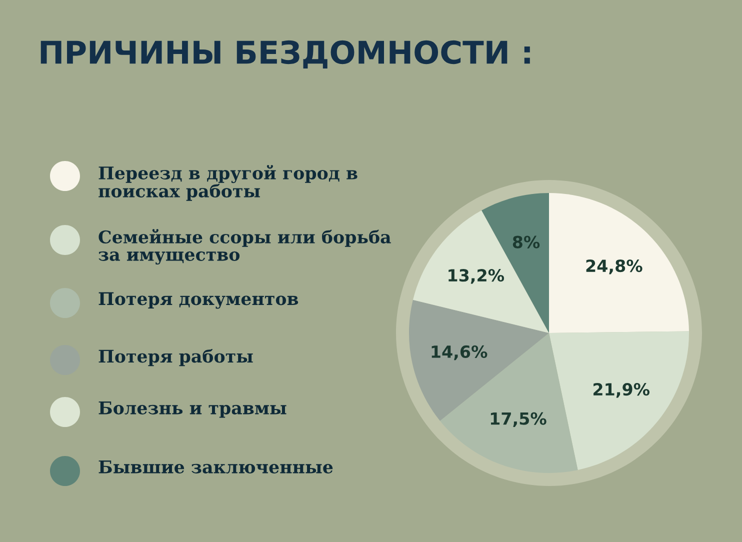 This screenshot has width=742, height=542. What do you see at coordinates (614, 266) in the screenshot?
I see `data-label: 24,8%` at bounding box center [614, 266].